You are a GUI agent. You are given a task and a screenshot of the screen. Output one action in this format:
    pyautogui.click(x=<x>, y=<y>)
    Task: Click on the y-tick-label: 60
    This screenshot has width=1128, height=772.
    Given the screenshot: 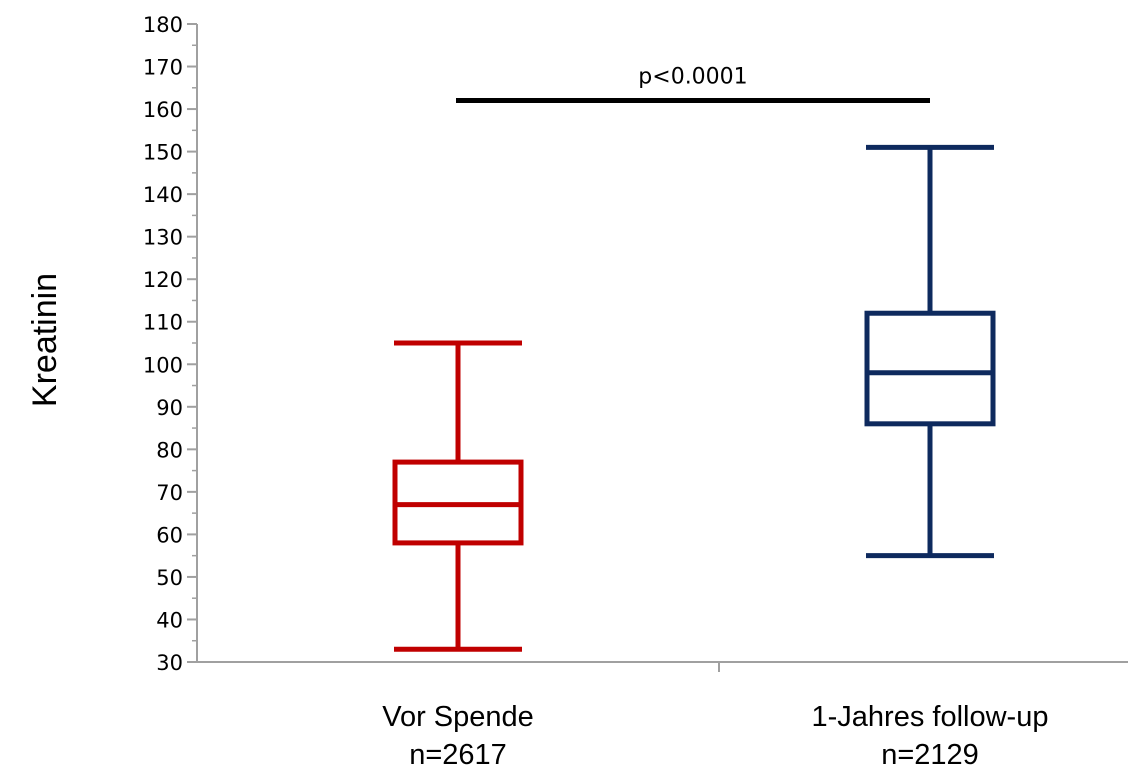 What is the action you would take?
    pyautogui.click(x=169, y=535)
    